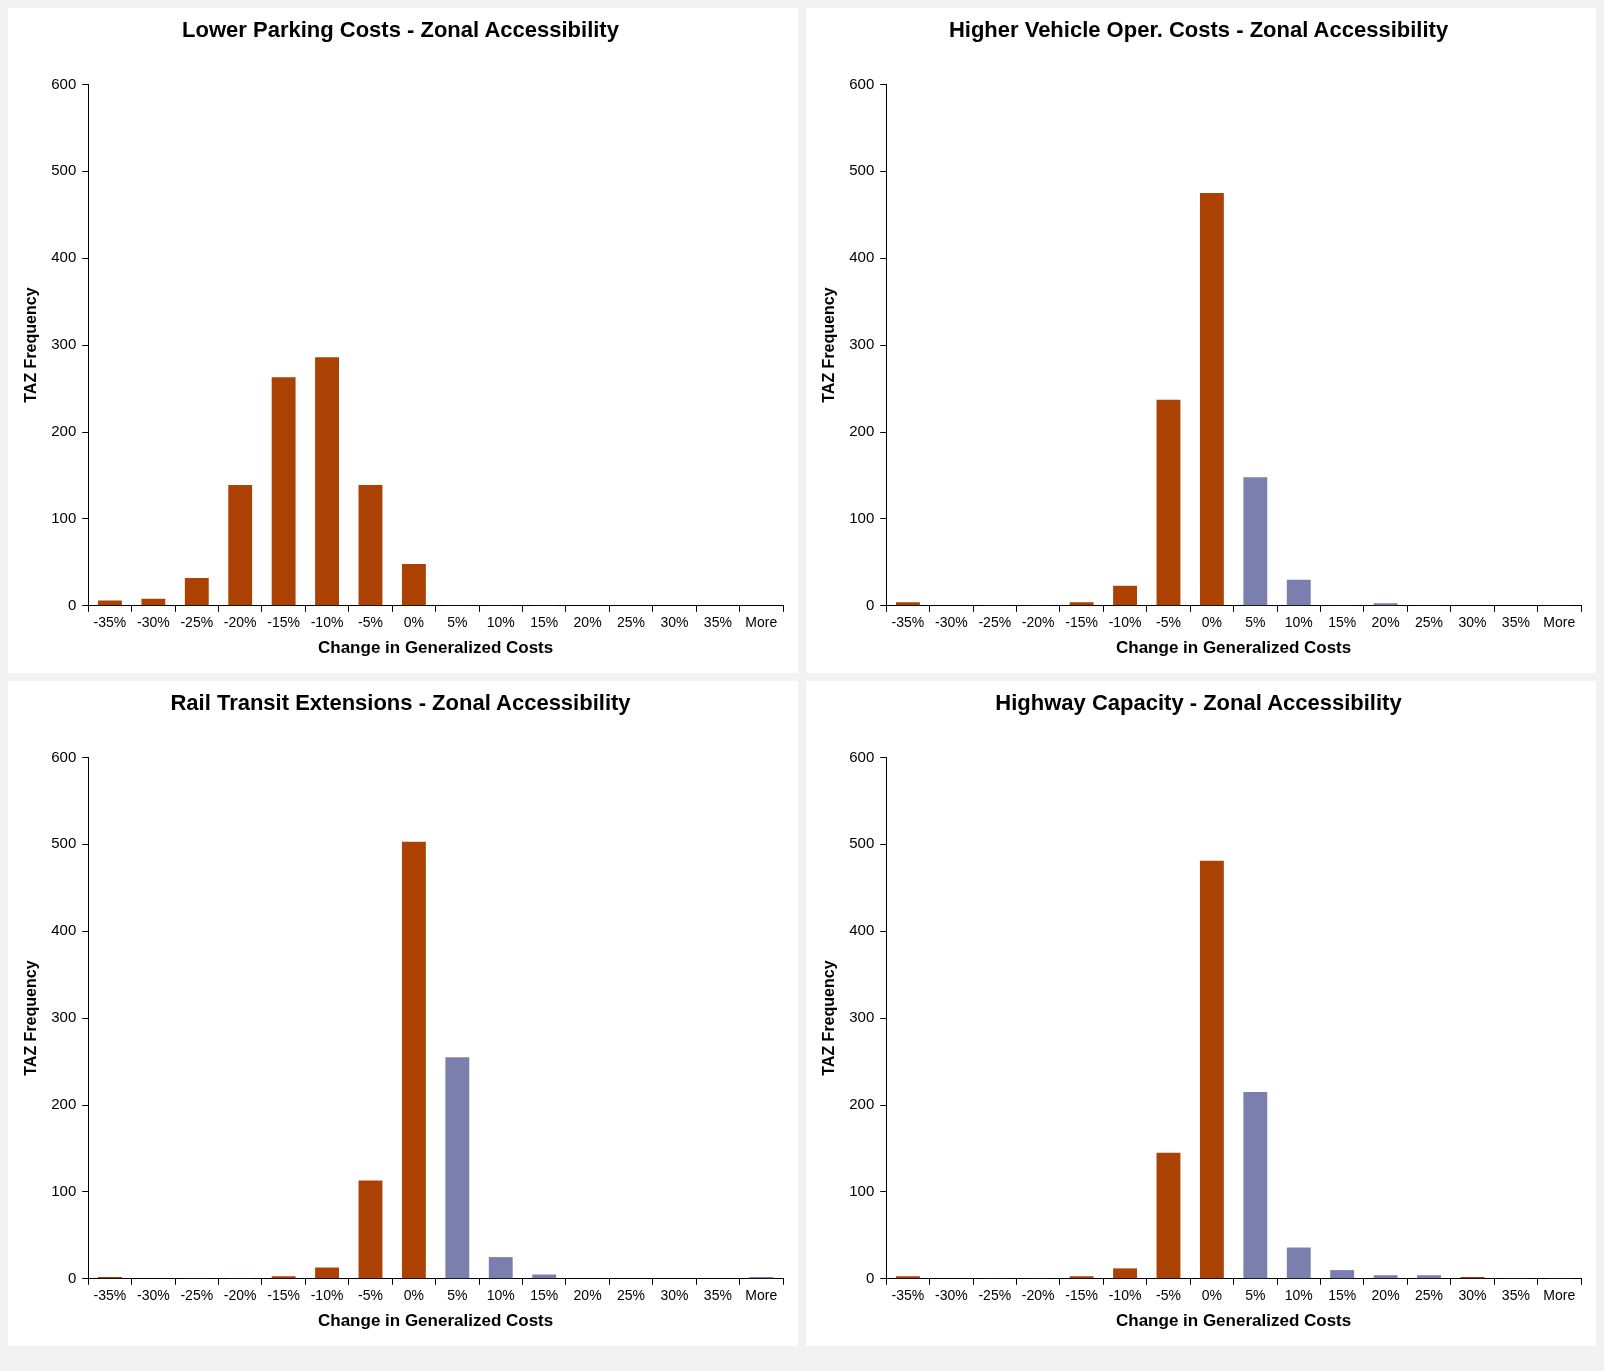  Describe the element at coordinates (1342, 622) in the screenshot. I see `x-tick-label: 15%` at that location.